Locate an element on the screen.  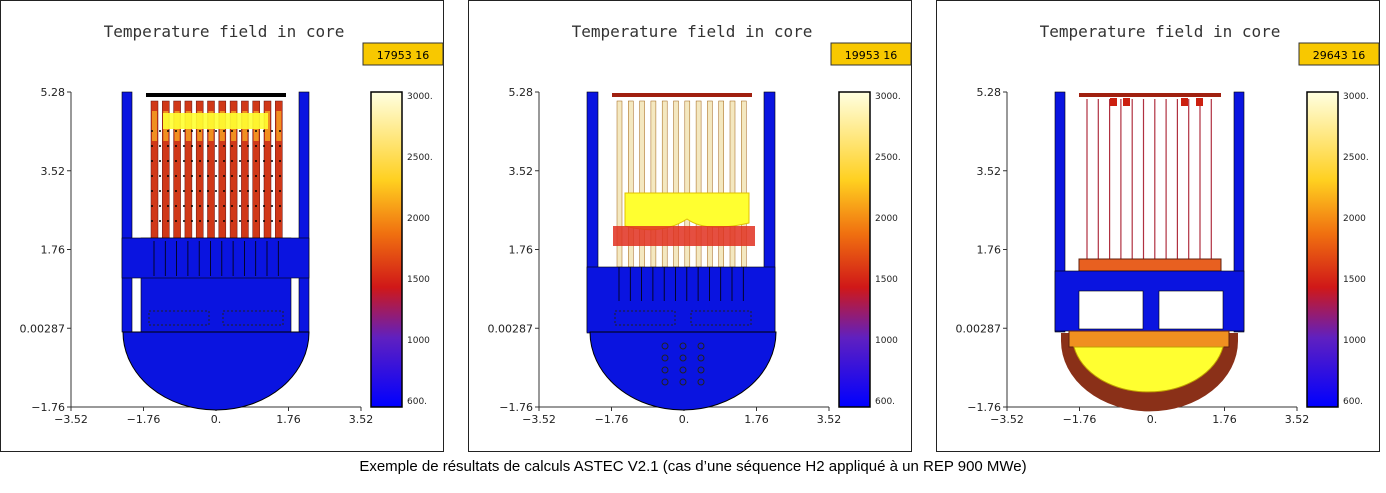
debris-bed is located at coordinates (1150, 265).